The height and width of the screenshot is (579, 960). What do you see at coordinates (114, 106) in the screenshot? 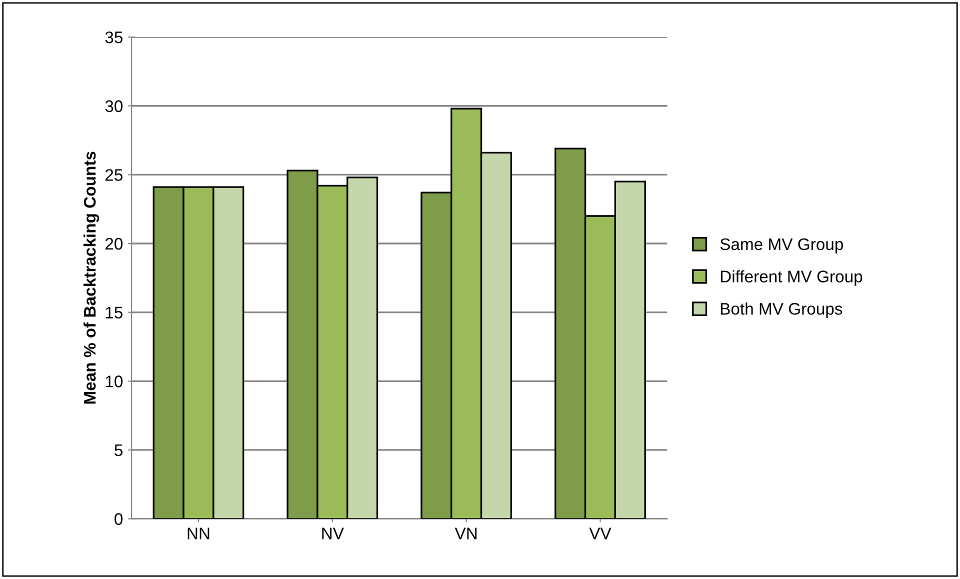
I see `y-tick-label: 30` at bounding box center [114, 106].